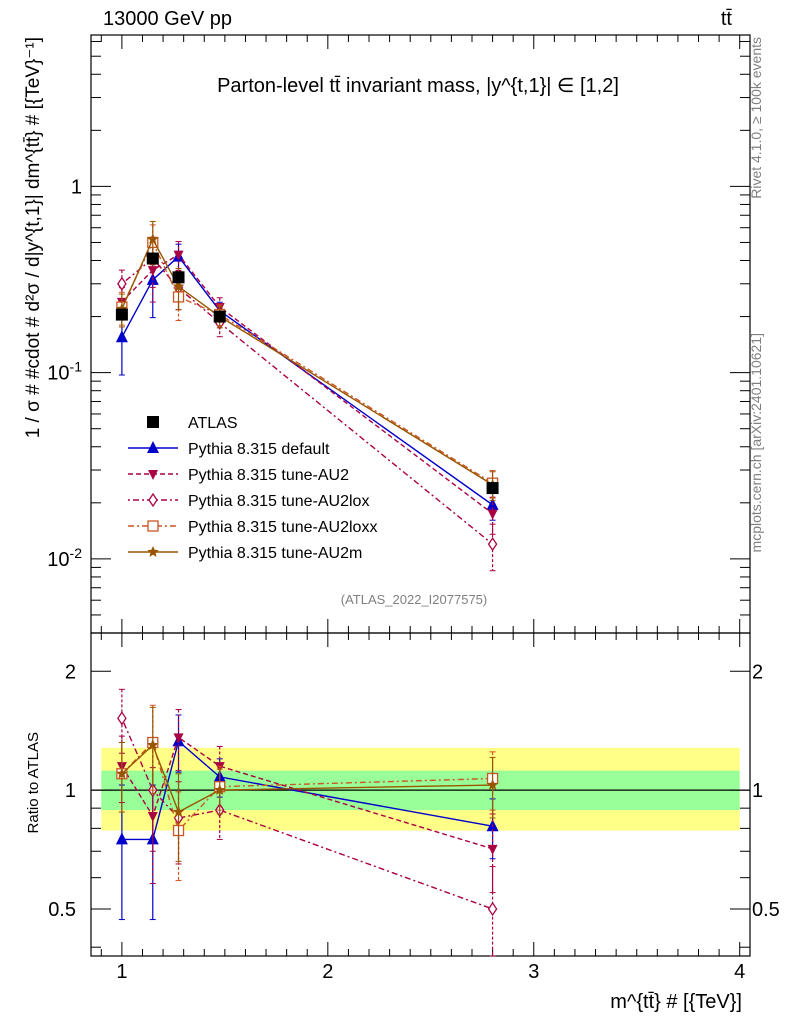  Describe the element at coordinates (33, 782) in the screenshot. I see `ratio-y-axis-label: Ratio to ATLAS` at that location.